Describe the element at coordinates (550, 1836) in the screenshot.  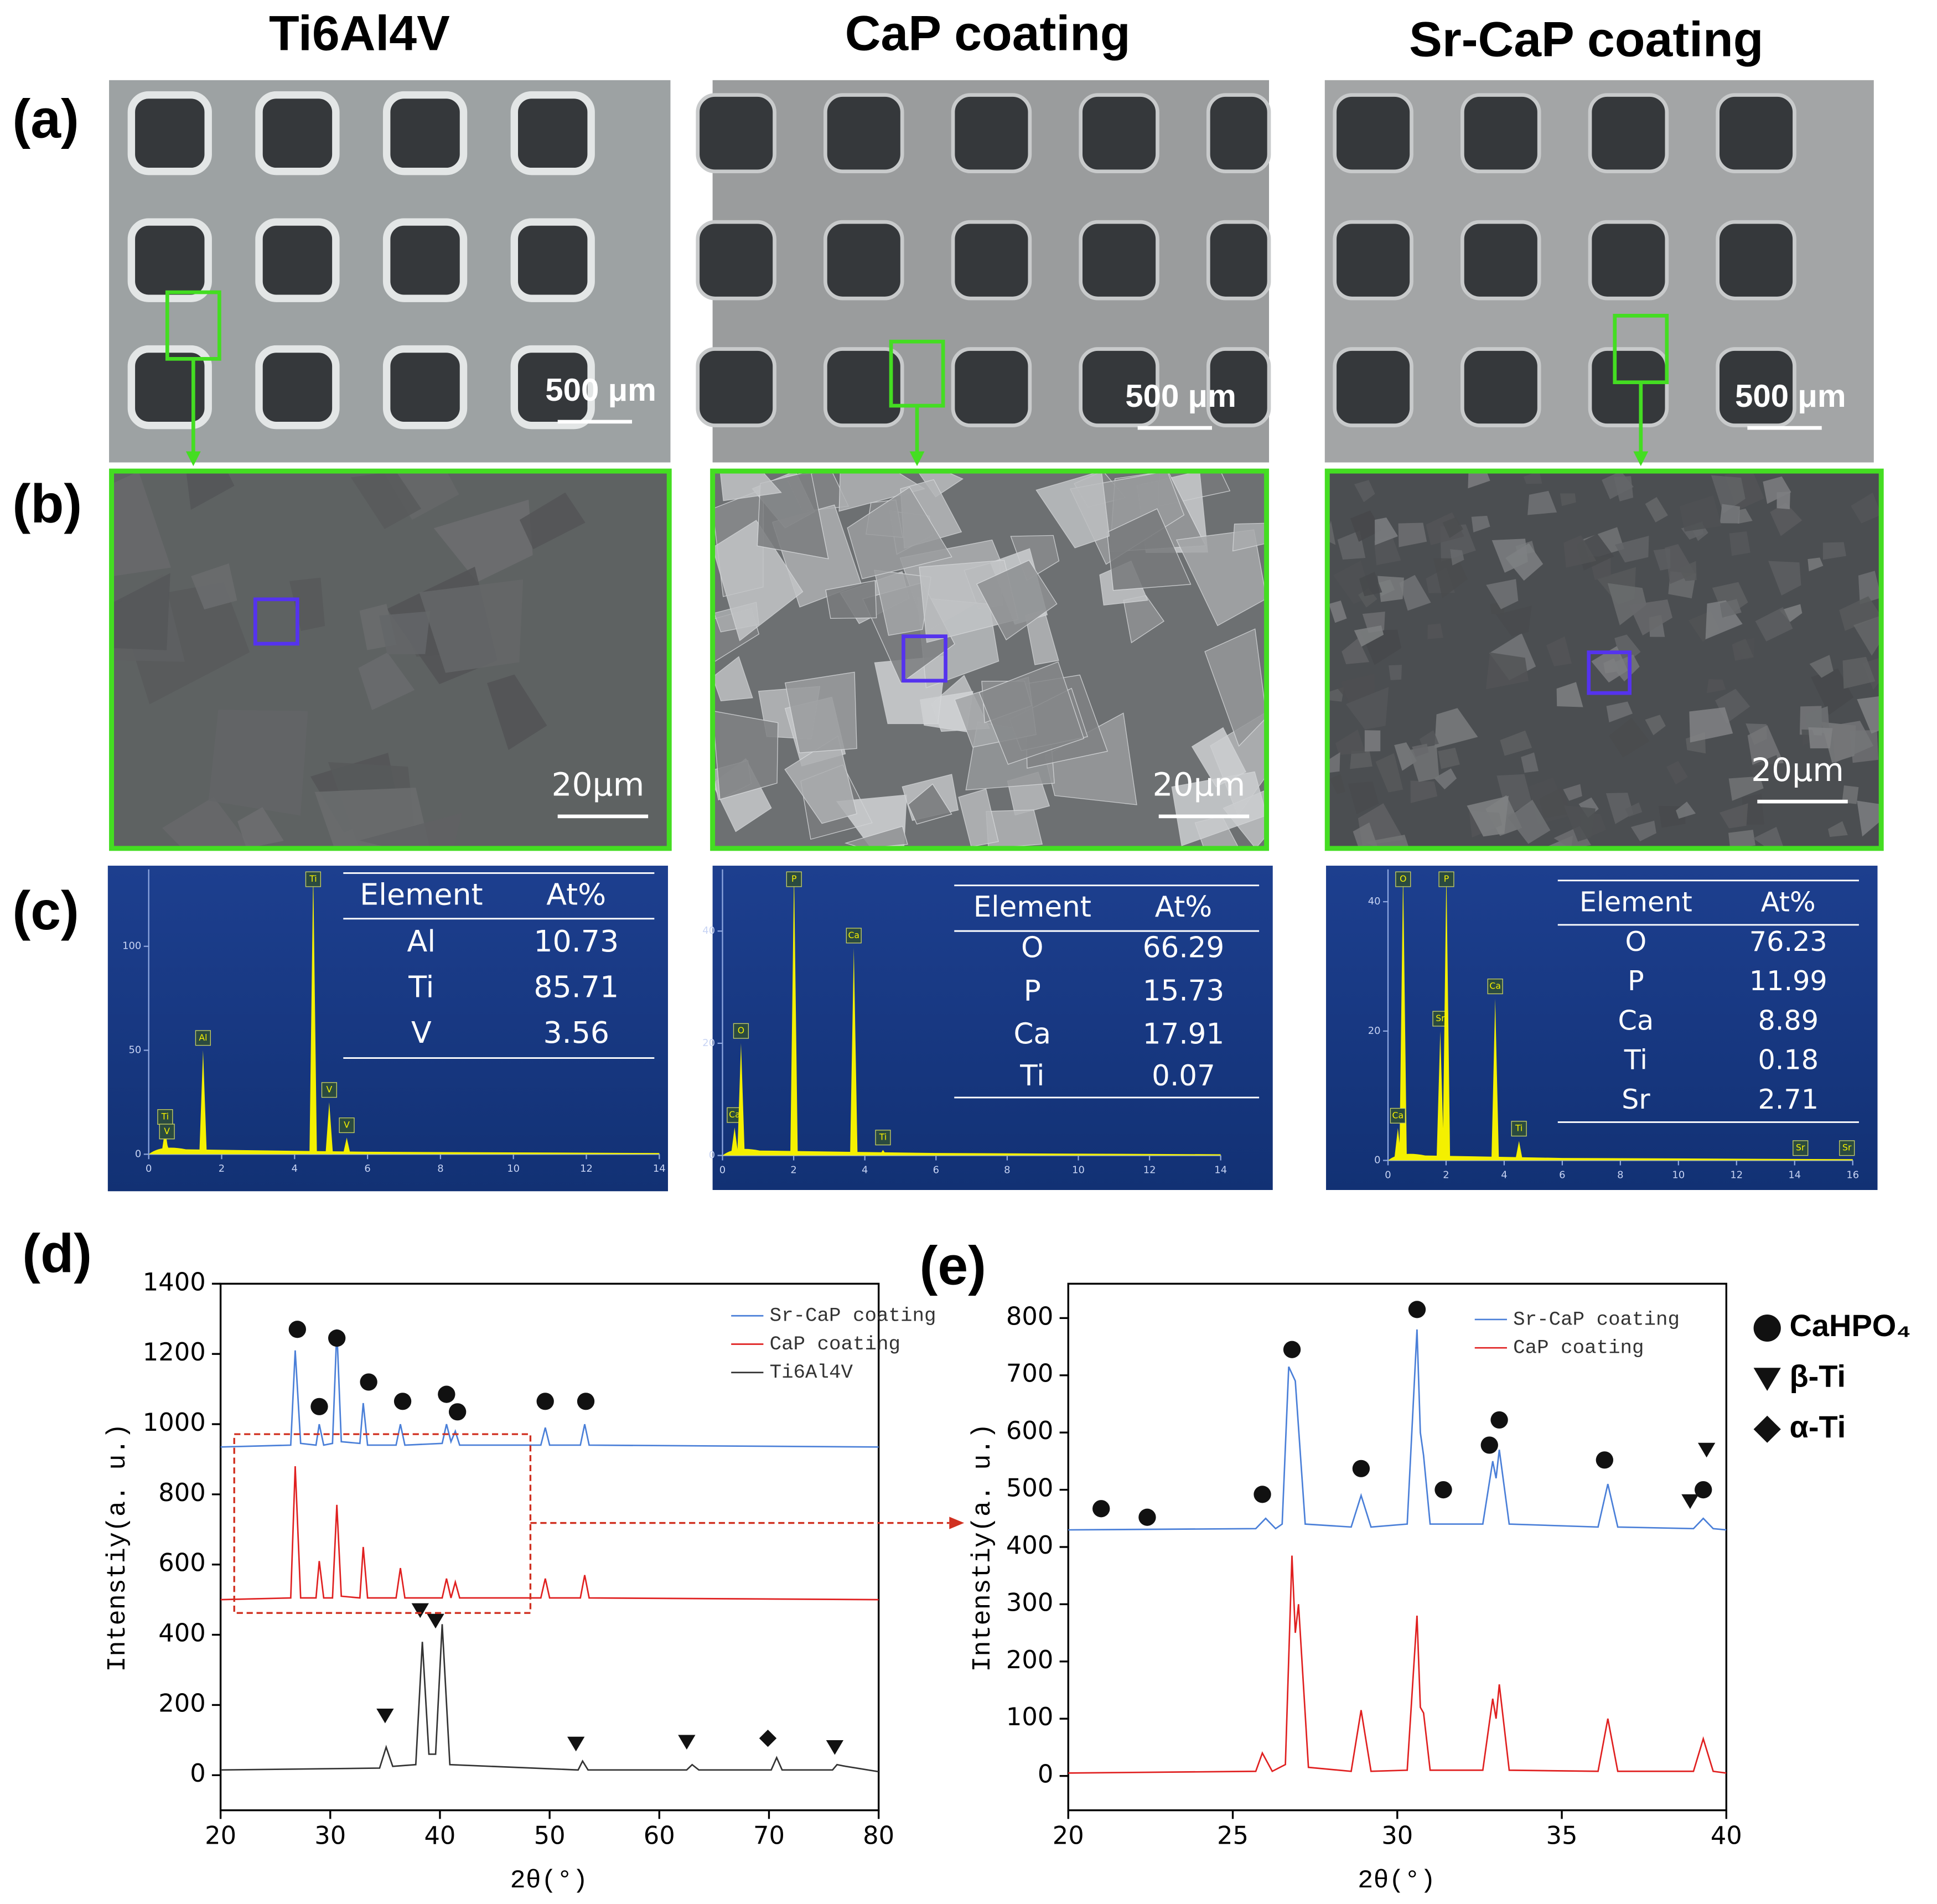
I see `x-tick-label: 50` at that location.